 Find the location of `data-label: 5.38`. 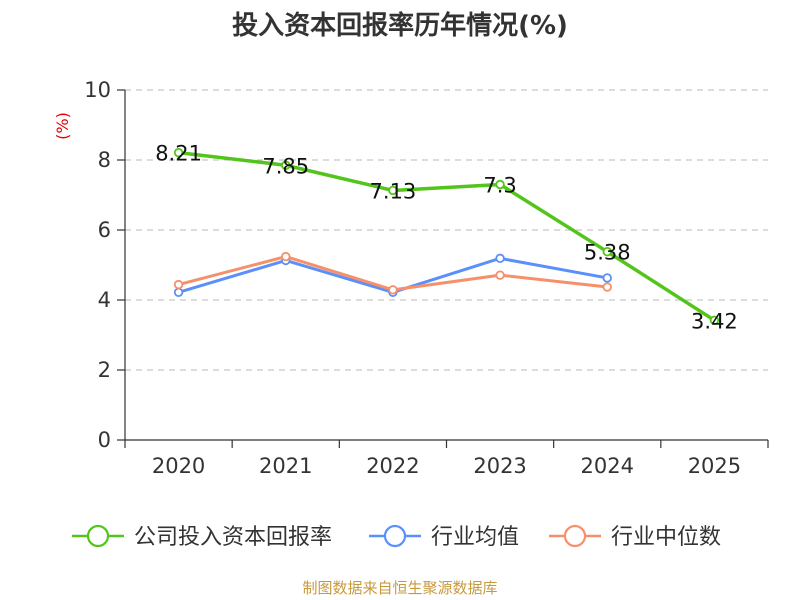

data-label: 5.38 is located at coordinates (607, 253).